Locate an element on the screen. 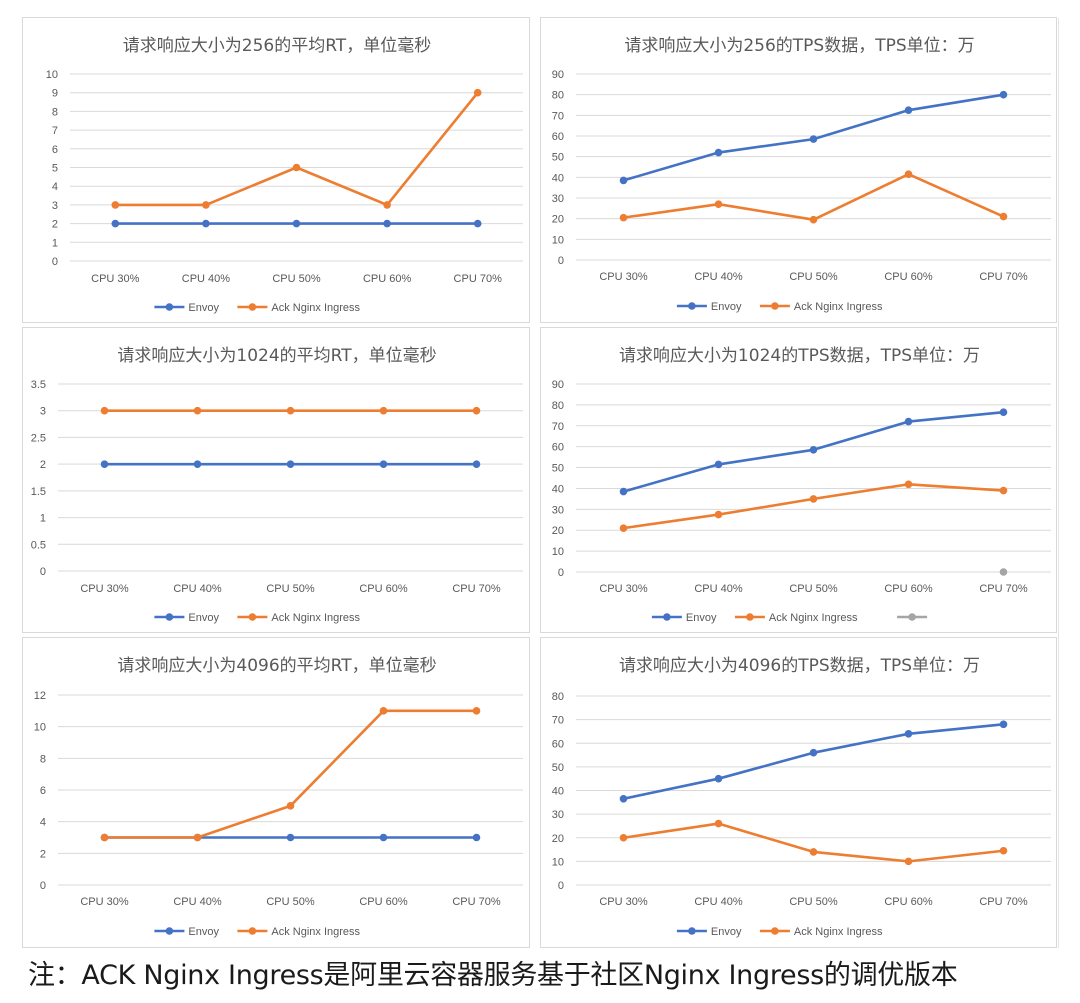 Image resolution: width=1080 pixels, height=1003 pixels. y-tick-label: 90 is located at coordinates (558, 75).